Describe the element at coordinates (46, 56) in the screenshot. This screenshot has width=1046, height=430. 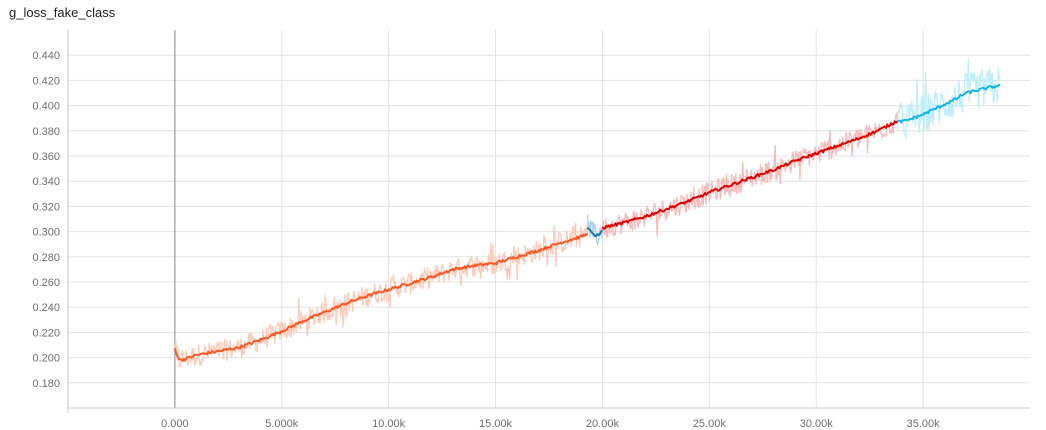
I see `y-tick-label: 0.440` at that location.